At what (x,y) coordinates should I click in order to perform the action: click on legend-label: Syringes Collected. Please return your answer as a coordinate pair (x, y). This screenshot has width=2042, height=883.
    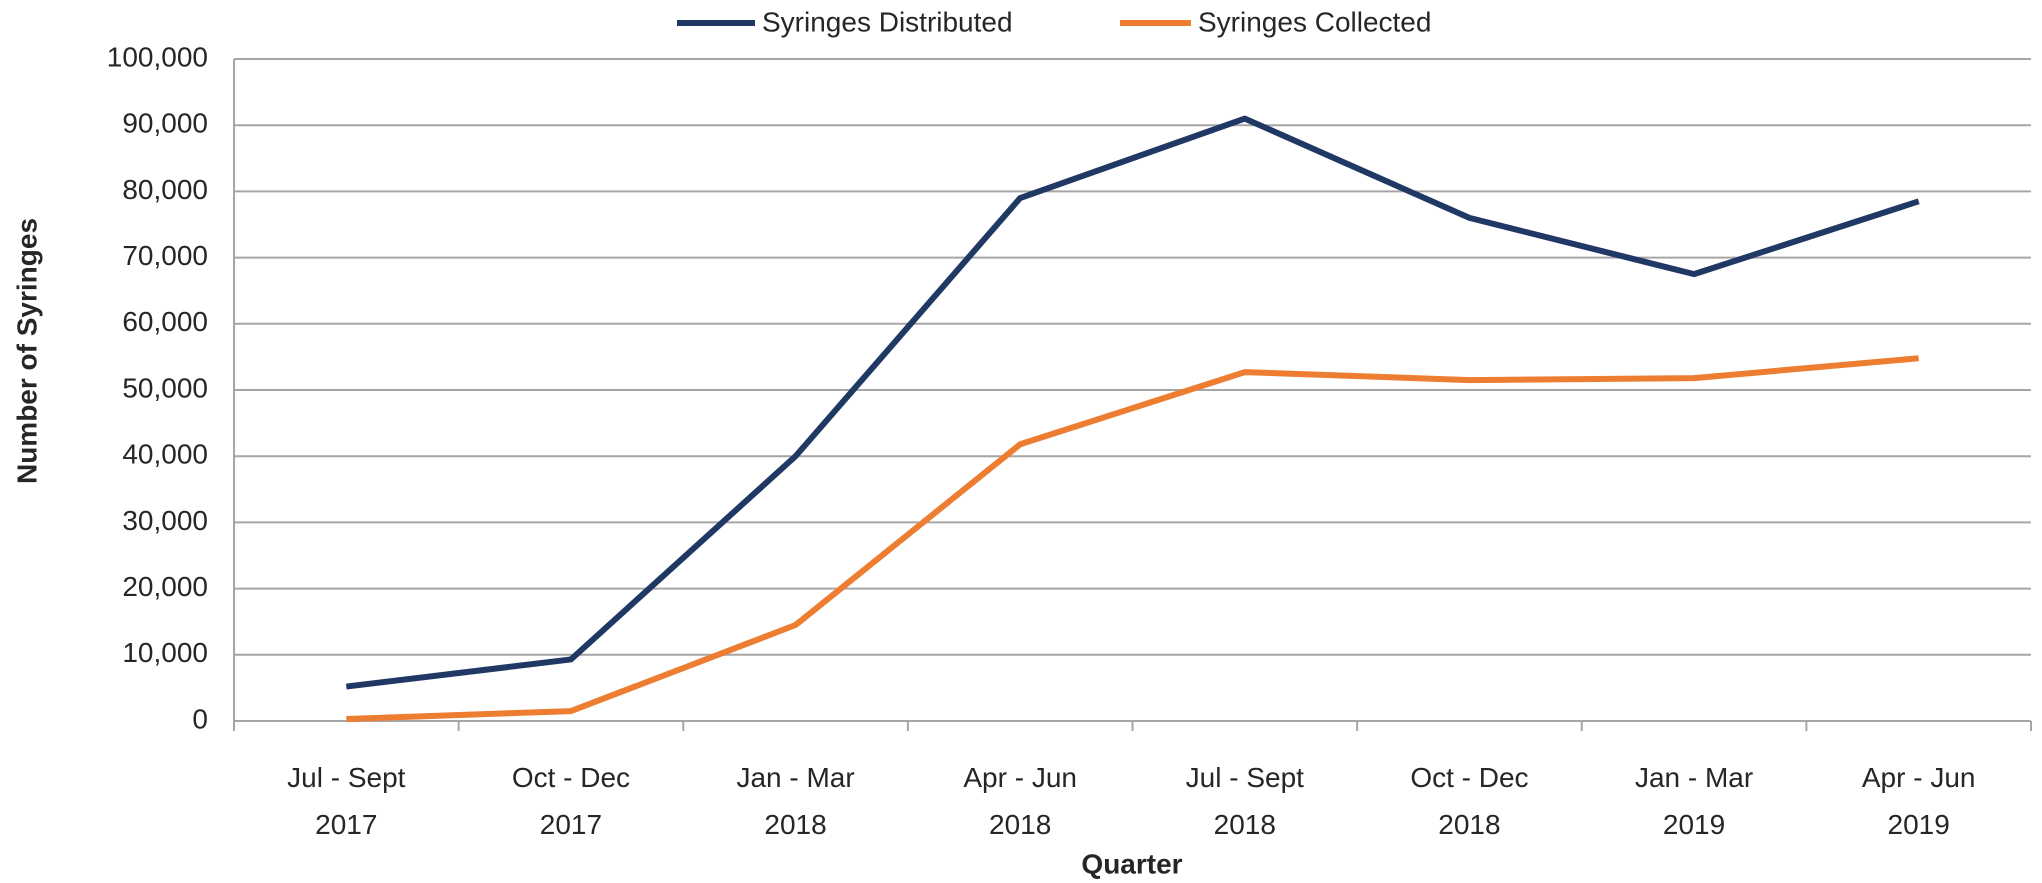
    Looking at the image, I should click on (1314, 21).